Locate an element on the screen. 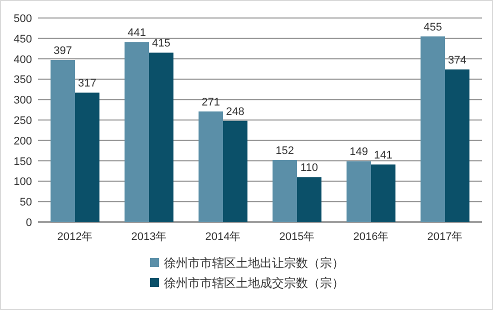 This screenshot has height=310, width=493. data-label: 415 is located at coordinates (161, 44).